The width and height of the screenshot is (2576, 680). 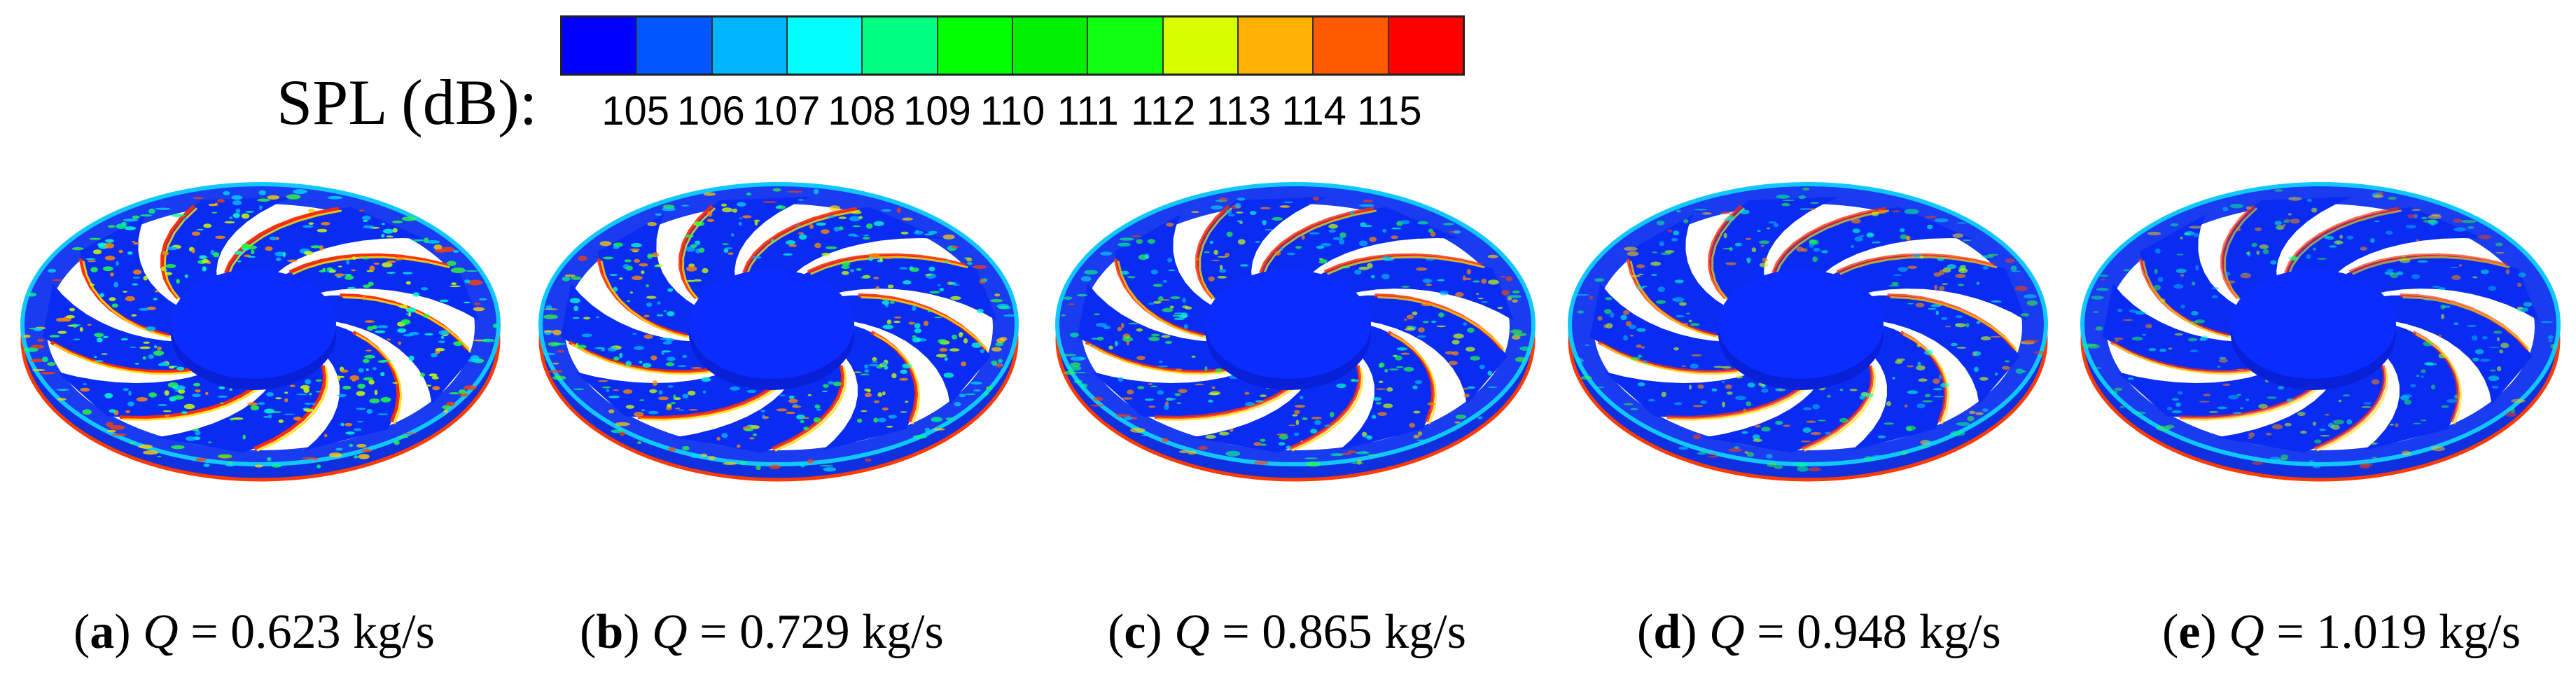 I want to click on fan-panel-a, so click(x=260, y=335).